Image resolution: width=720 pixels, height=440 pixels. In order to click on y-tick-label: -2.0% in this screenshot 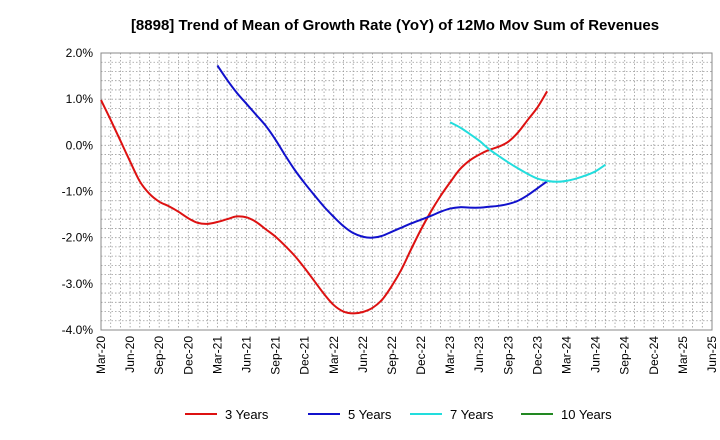, I will do `click(78, 238)`.